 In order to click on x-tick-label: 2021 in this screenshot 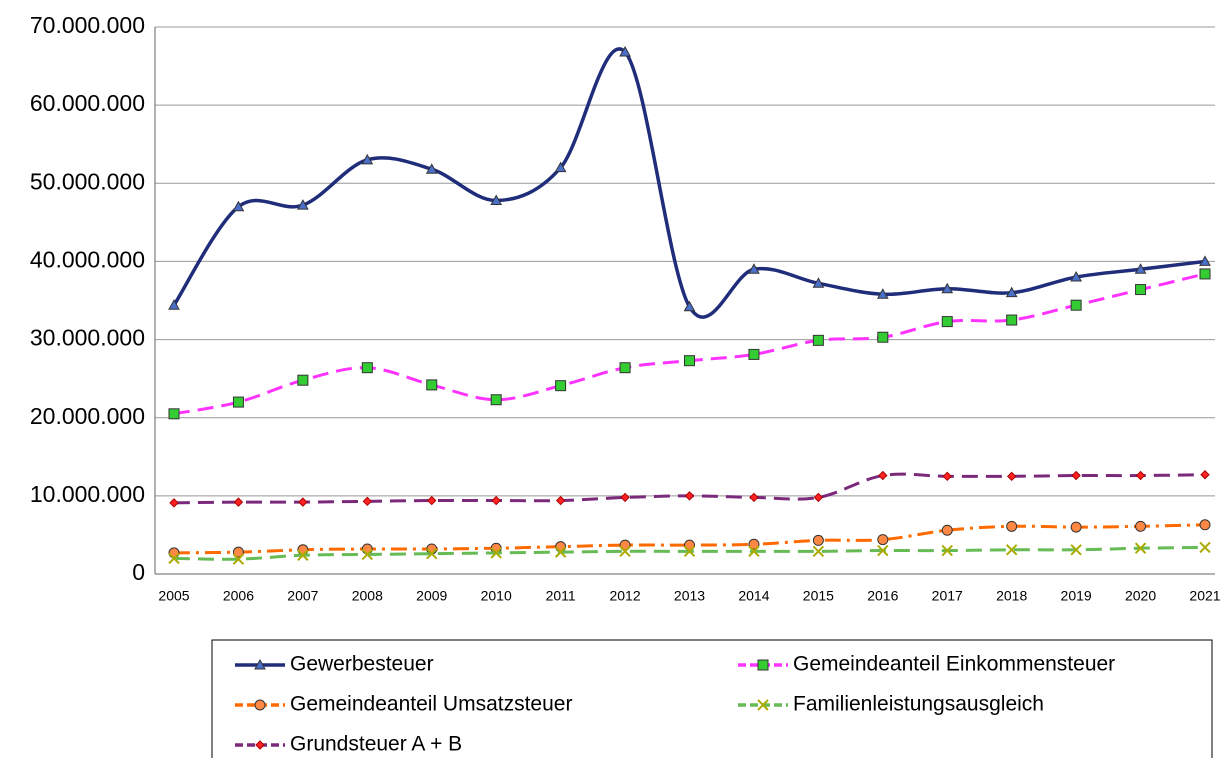, I will do `click(1204, 596)`.